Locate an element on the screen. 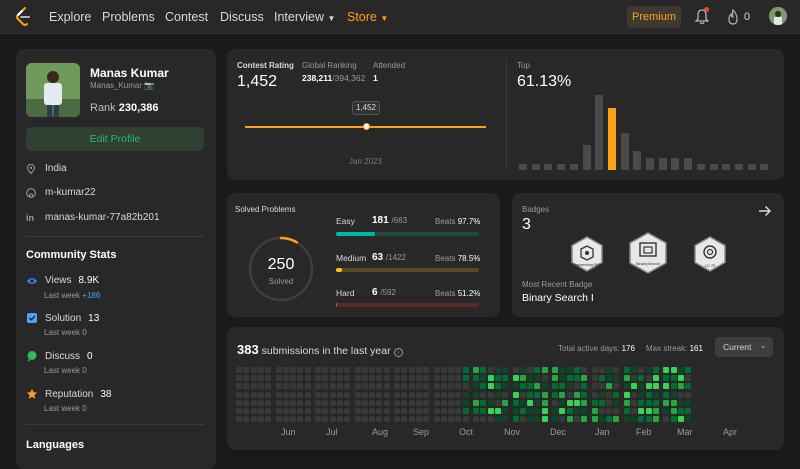 This screenshot has height=469, width=800. edit-profile-button: Edit Profile is located at coordinates (115, 139).